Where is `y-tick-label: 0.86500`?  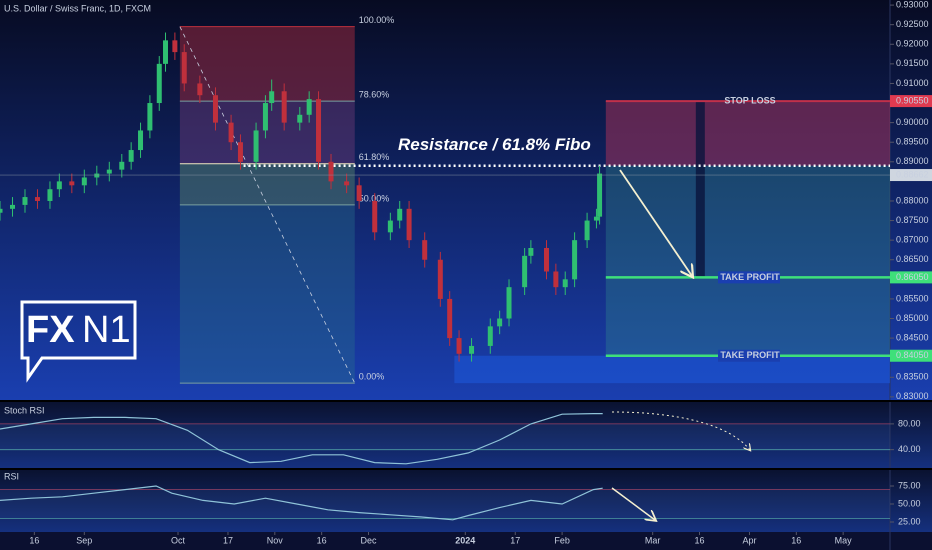
y-tick-label: 0.86500 is located at coordinates (912, 259).